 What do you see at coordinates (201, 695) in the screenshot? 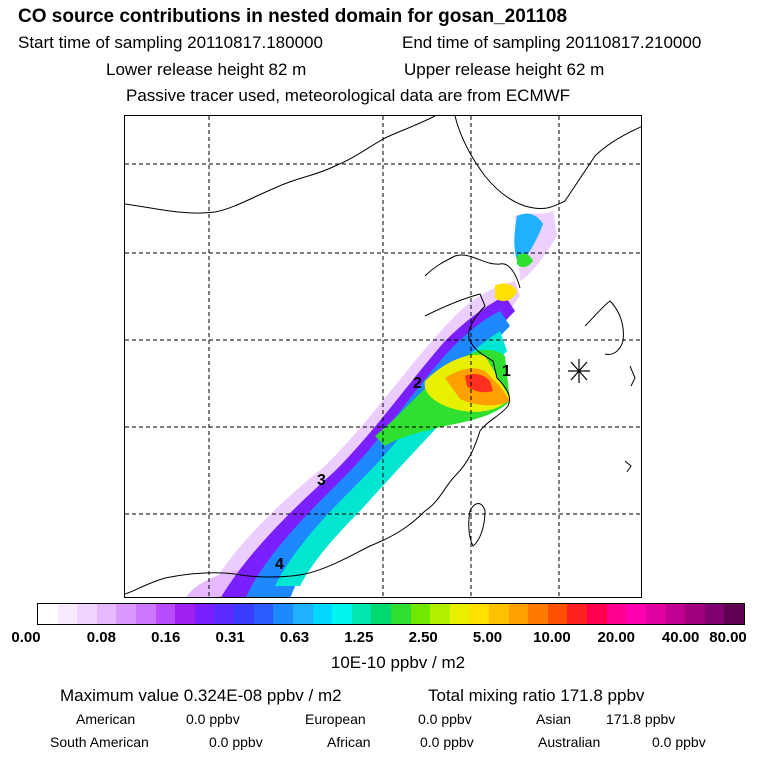
I see `max-value-label: Maximum value 0.324E-08 ppbv / m2` at bounding box center [201, 695].